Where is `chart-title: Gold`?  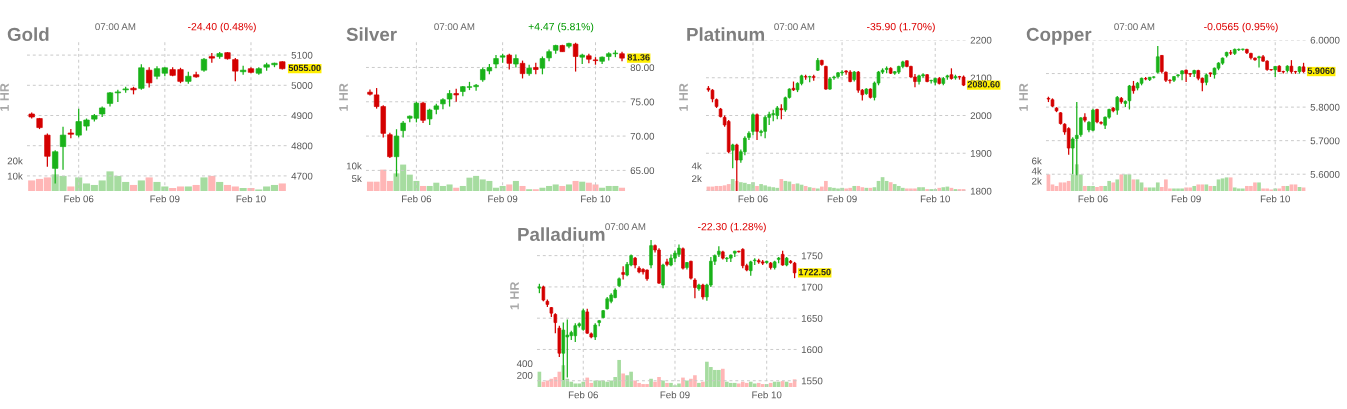
chart-title: Gold is located at coordinates (28, 34).